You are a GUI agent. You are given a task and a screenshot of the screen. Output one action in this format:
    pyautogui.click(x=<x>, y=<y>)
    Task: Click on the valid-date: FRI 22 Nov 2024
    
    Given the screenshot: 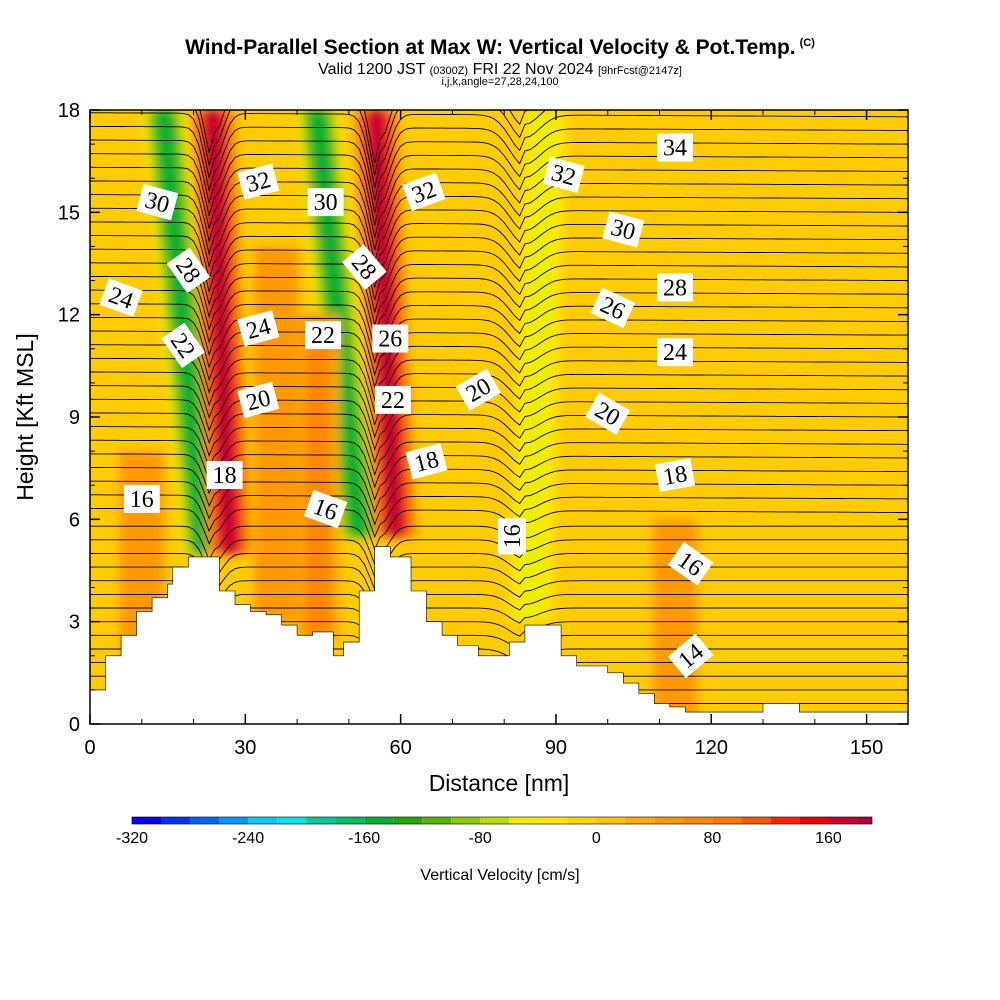 What is the action you would take?
    pyautogui.click(x=533, y=69)
    